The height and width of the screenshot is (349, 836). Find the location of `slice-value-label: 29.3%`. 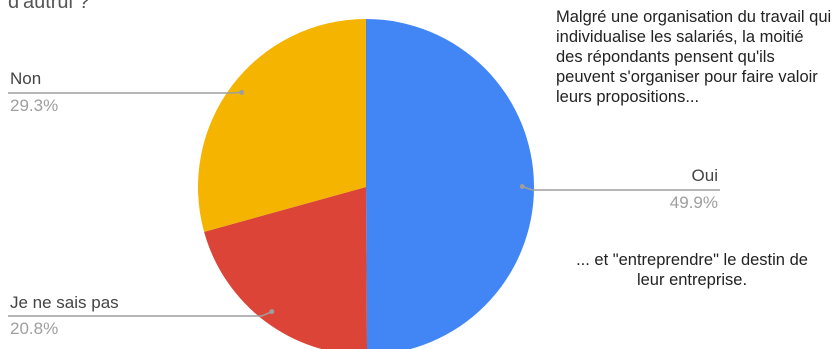

slice-value-label: 29.3% is located at coordinates (34, 105).